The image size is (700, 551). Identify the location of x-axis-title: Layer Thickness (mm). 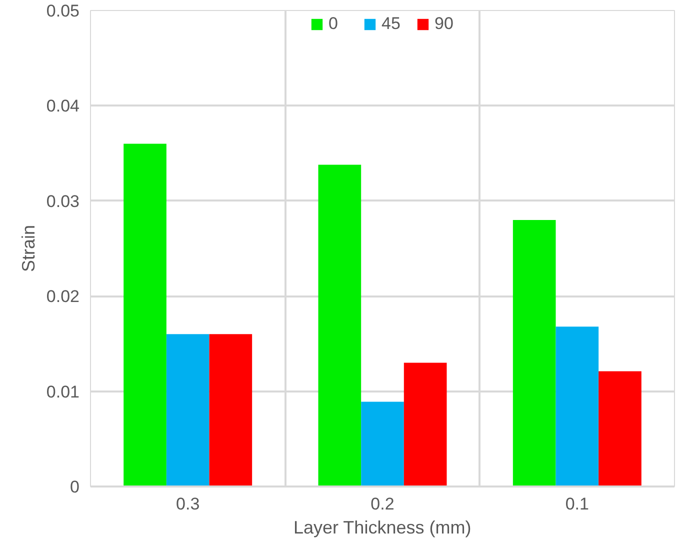
(382, 528).